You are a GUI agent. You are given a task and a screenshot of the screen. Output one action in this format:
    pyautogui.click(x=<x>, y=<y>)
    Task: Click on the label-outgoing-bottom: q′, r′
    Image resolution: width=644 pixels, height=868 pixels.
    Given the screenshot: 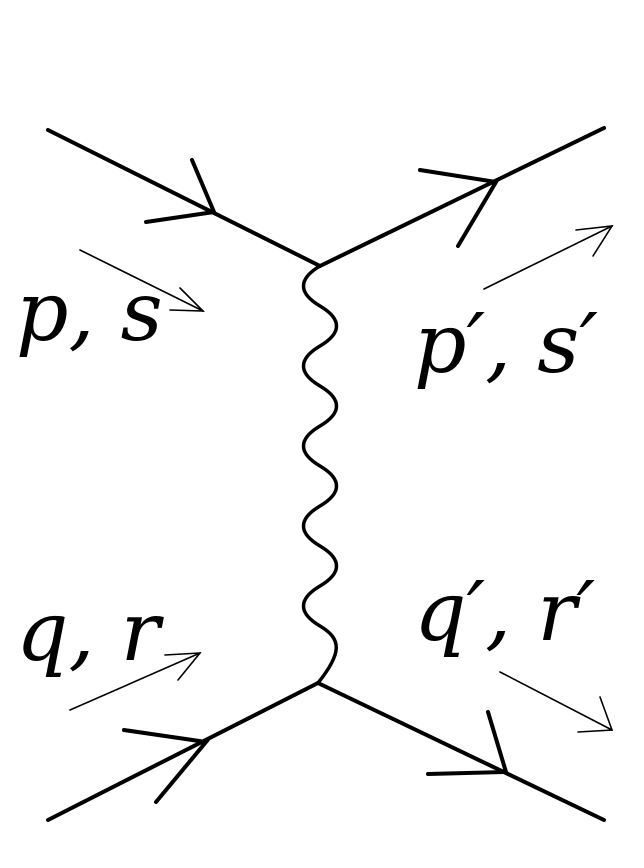 What is the action you would take?
    pyautogui.click(x=504, y=612)
    